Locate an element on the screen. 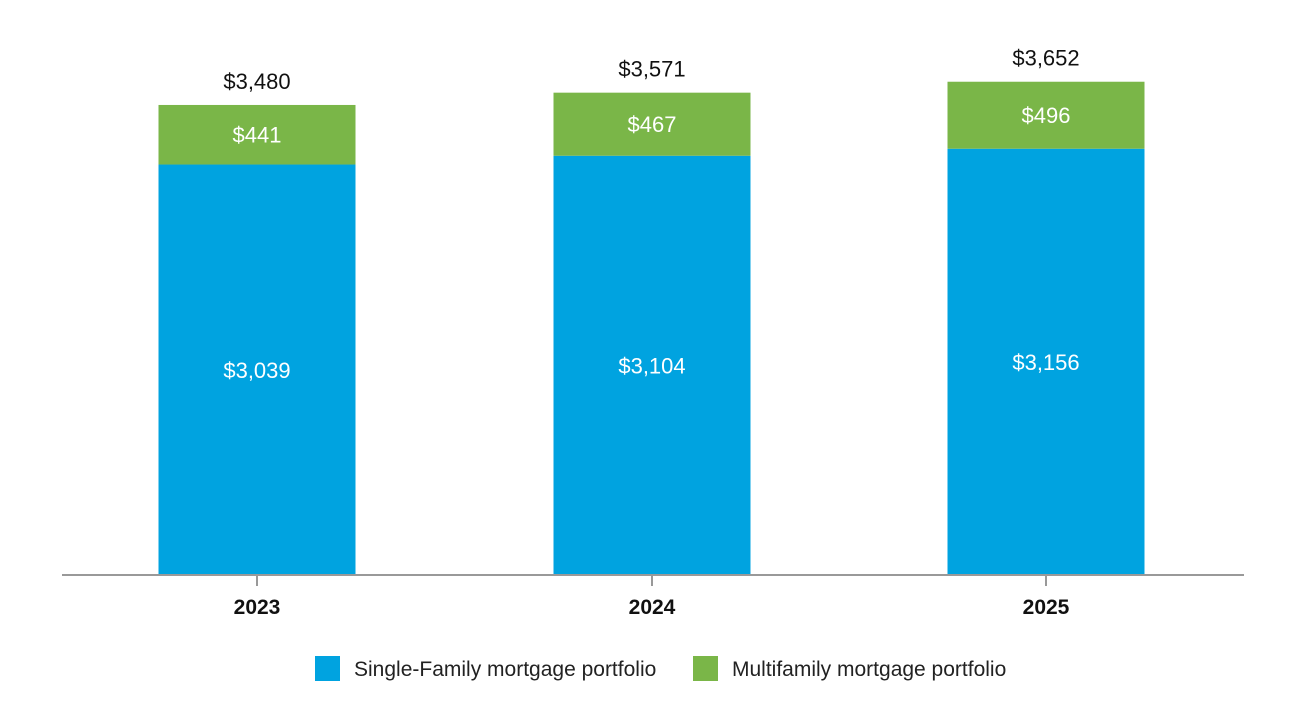 The height and width of the screenshot is (702, 1304). data-label-multifamily-2023: $441 is located at coordinates (257, 135).